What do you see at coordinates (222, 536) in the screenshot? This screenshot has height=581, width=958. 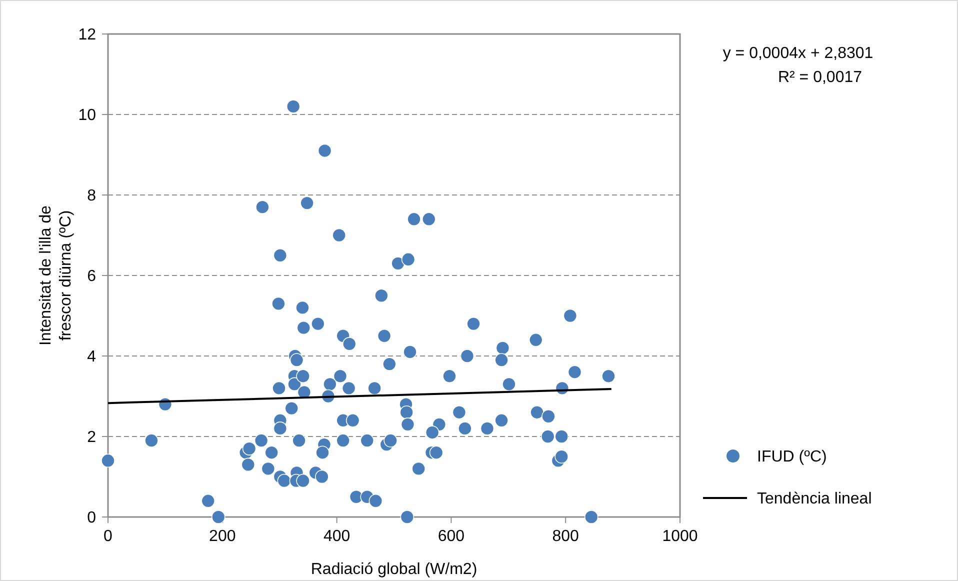 I see `x-tick-label: 200` at bounding box center [222, 536].